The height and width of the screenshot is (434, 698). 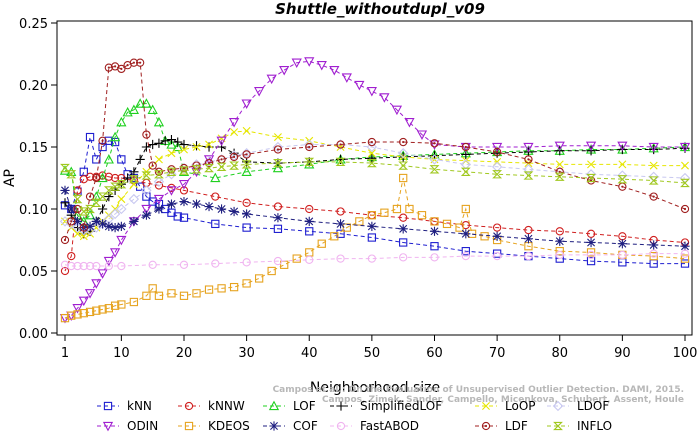 I want to click on legend-item-ldf: LDF, so click(x=501, y=426).